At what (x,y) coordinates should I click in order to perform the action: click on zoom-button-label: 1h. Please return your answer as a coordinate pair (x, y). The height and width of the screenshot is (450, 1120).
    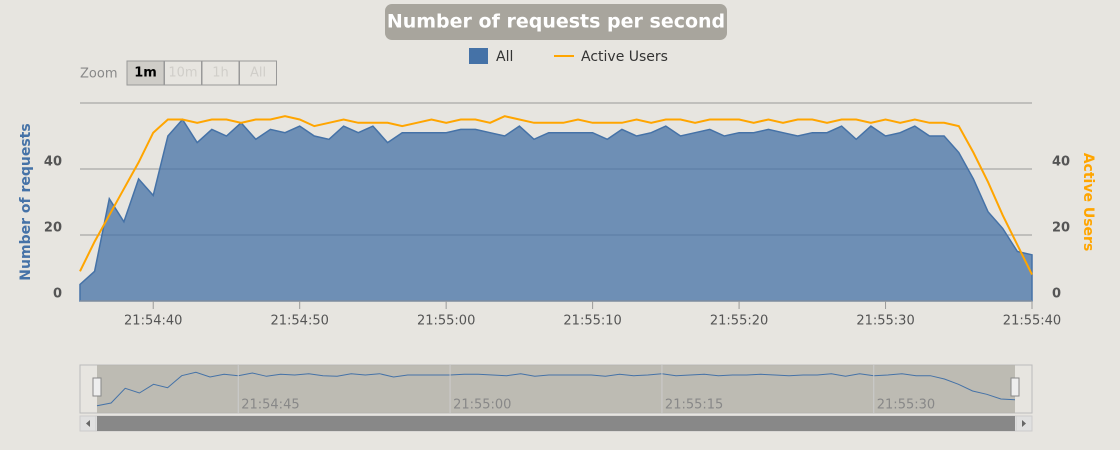
    Looking at the image, I should click on (220, 73).